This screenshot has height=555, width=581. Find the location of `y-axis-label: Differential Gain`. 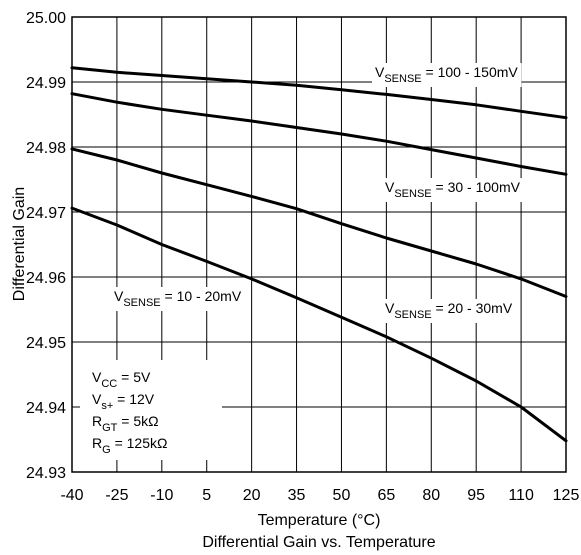

y-axis-label: Differential Gain is located at coordinates (19, 244).